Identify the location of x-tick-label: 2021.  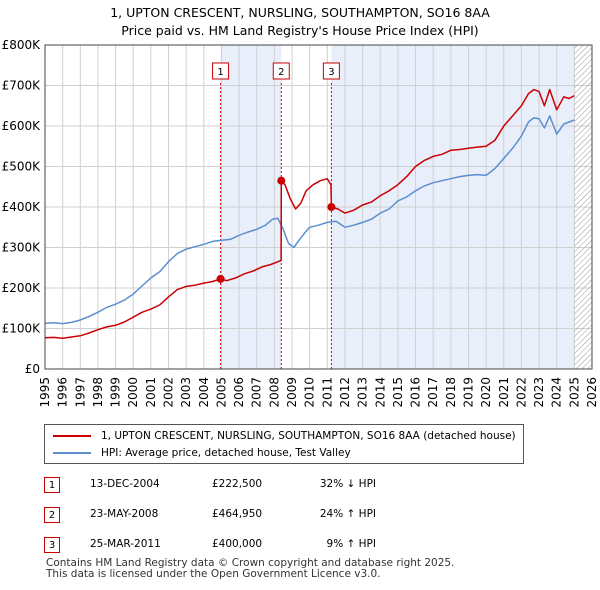
(504, 392).